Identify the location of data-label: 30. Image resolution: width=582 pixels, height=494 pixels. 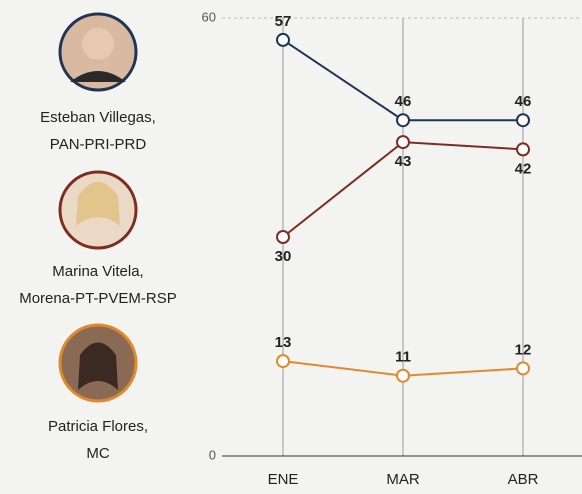
(283, 256).